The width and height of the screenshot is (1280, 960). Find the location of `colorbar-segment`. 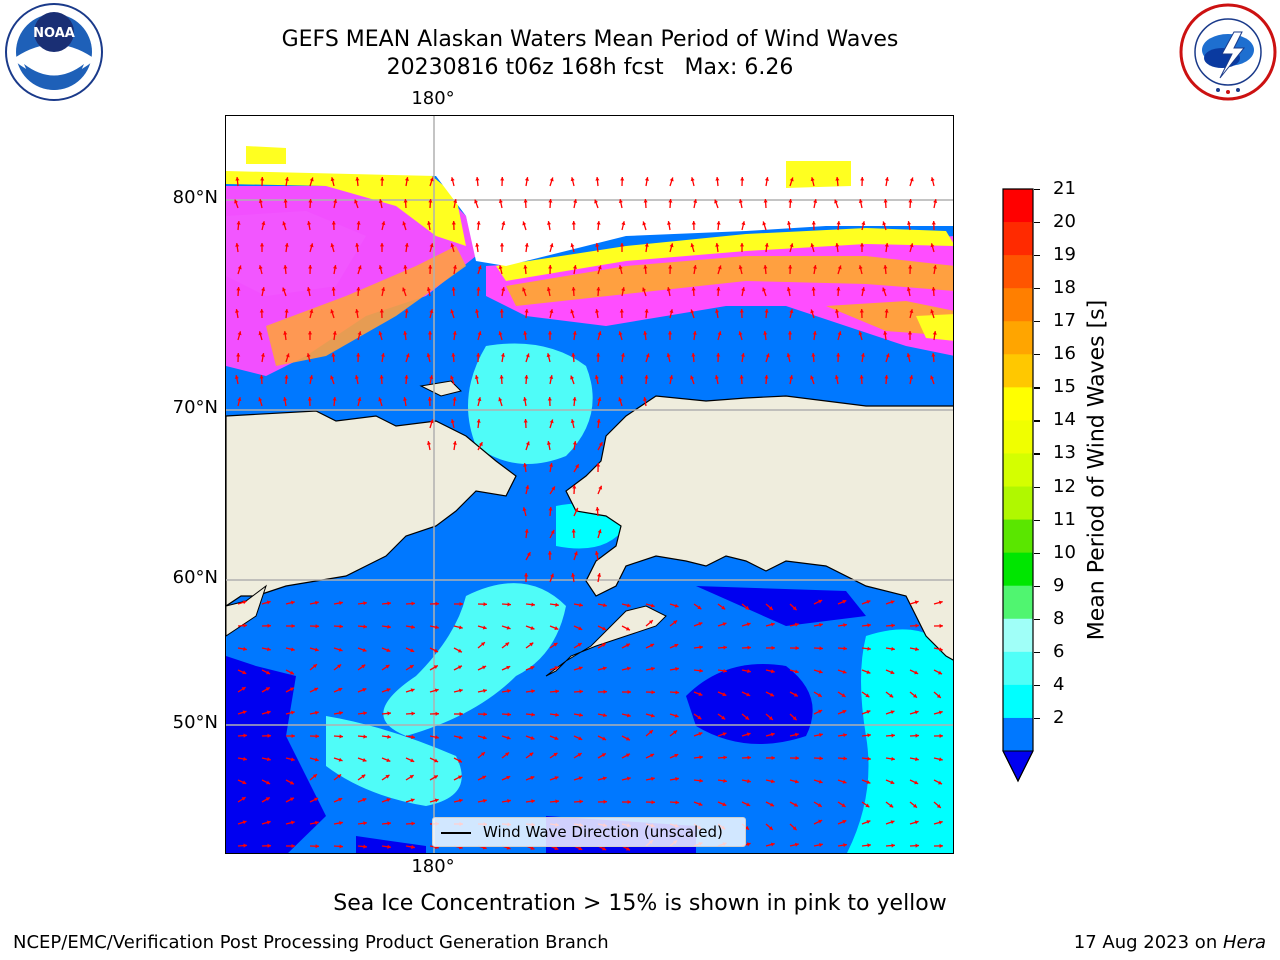

colorbar-segment is located at coordinates (1018, 371).